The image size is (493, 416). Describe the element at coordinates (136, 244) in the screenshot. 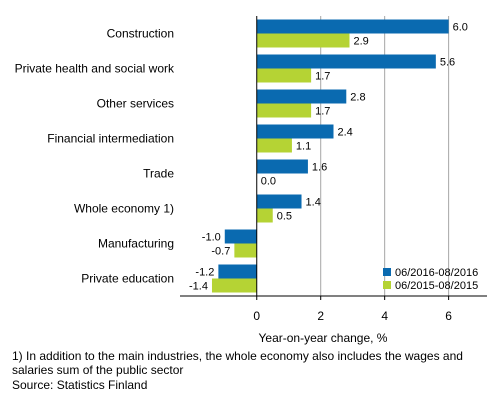

I see `category-label-manufacturing: Manufacturing` at that location.